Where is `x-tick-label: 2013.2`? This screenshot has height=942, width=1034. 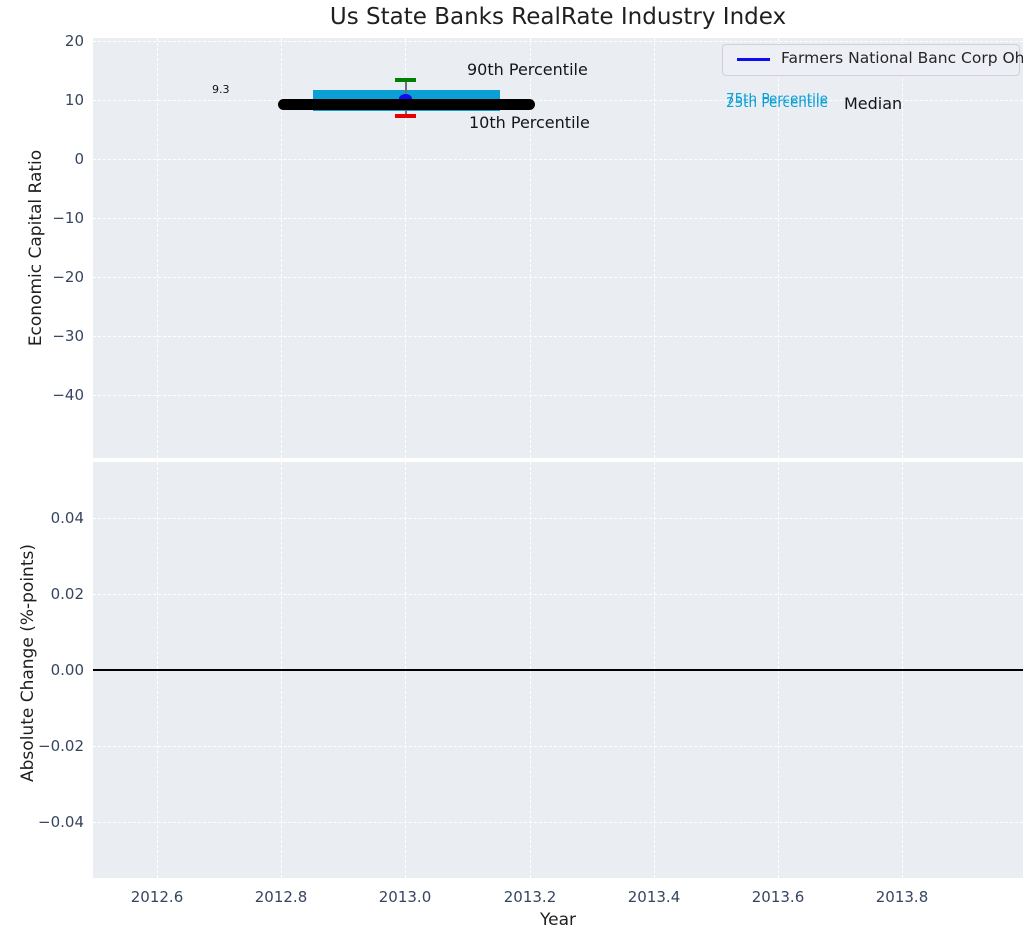
x-tick-label: 2013.2 is located at coordinates (530, 897).